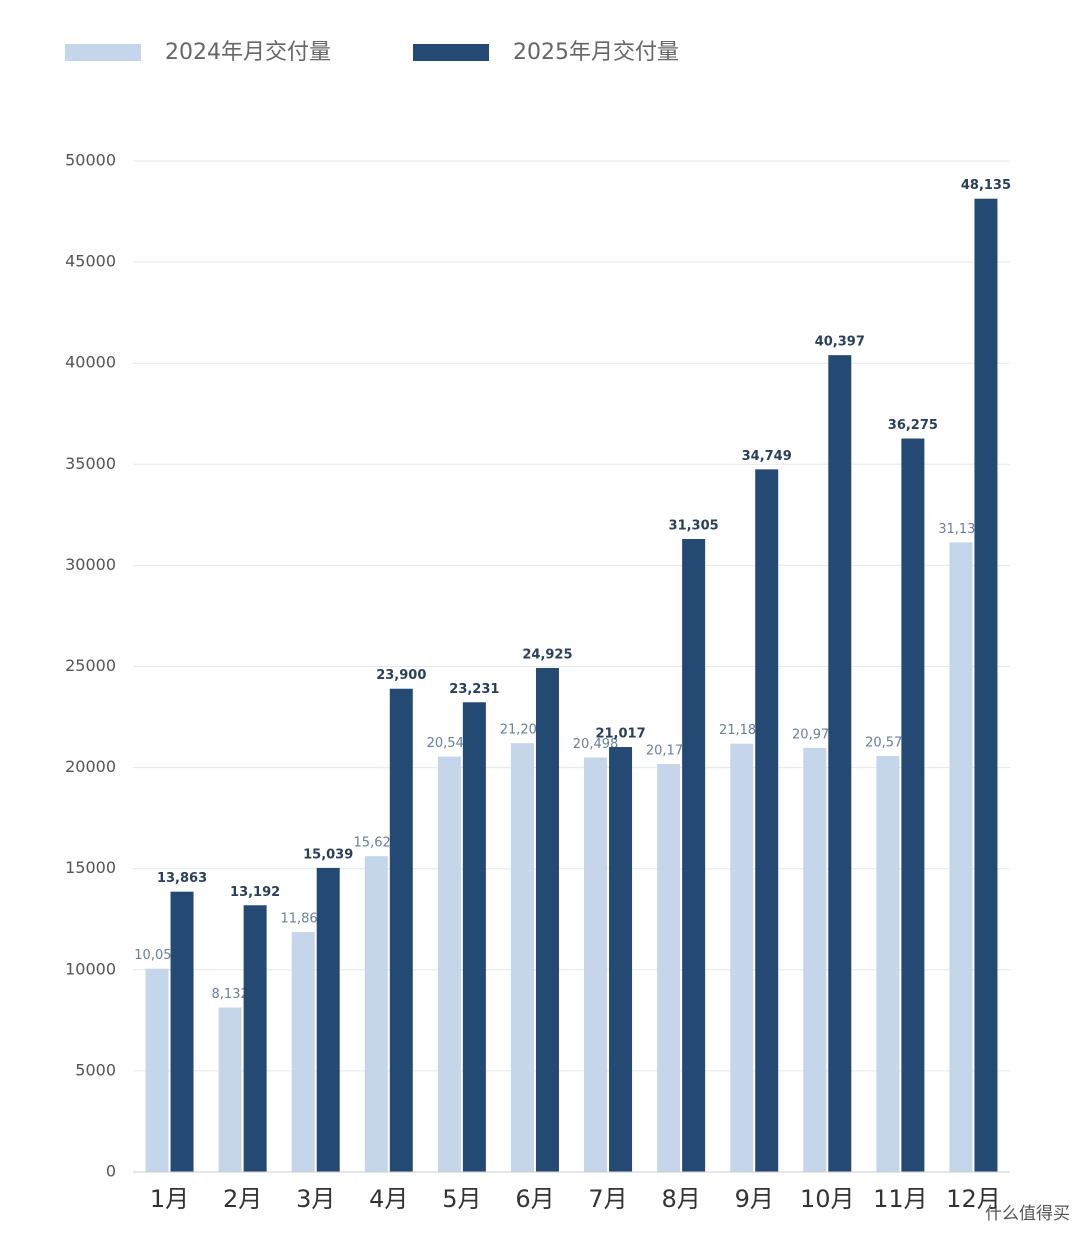 The image size is (1080, 1237). Describe the element at coordinates (913, 425) in the screenshot. I see `value-label: 36,275` at that location.